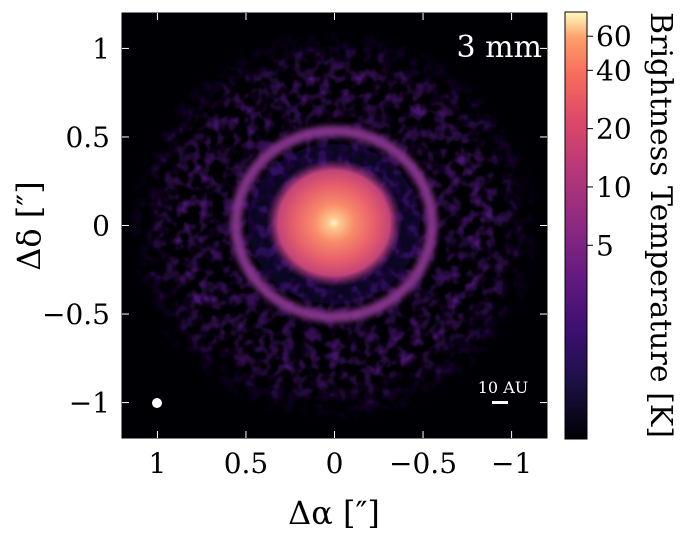 This screenshot has height=542, width=692. I want to click on colorbar-tick-label: 5, so click(605, 245).